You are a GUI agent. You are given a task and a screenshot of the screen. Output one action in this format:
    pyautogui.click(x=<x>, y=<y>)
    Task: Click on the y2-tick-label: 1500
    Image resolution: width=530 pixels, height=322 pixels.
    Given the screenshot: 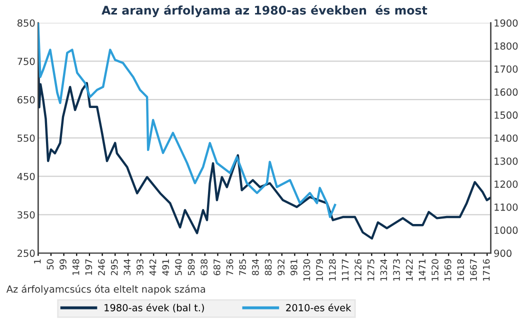 What is the action you would take?
    pyautogui.click(x=506, y=115)
    